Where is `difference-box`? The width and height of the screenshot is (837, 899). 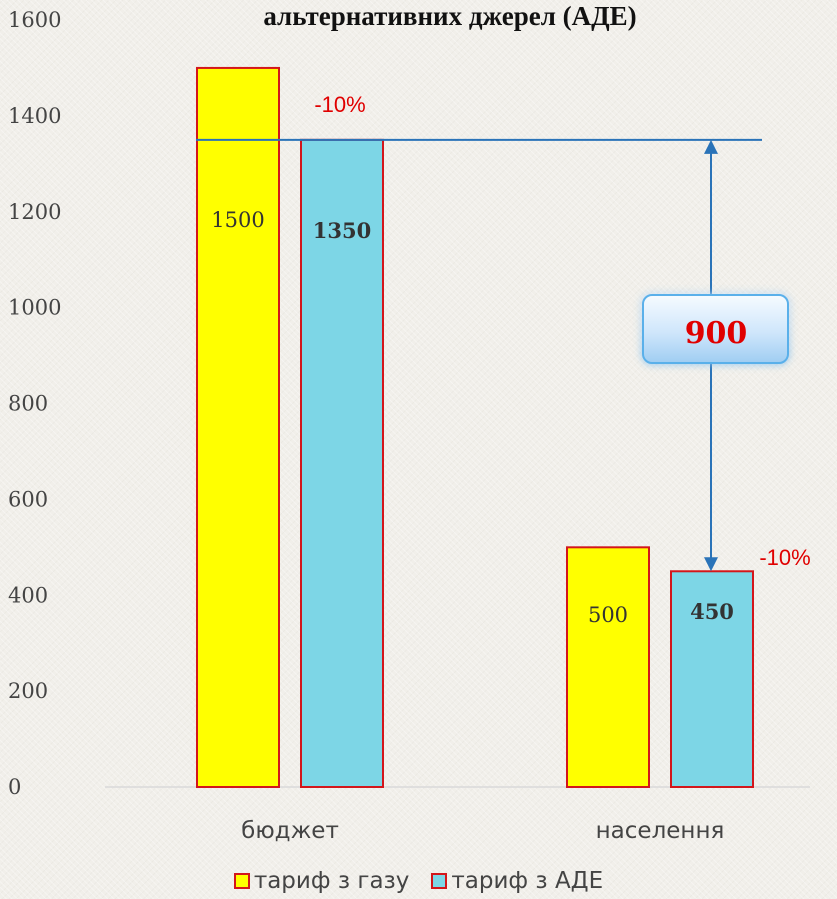
difference-box is located at coordinates (715, 329).